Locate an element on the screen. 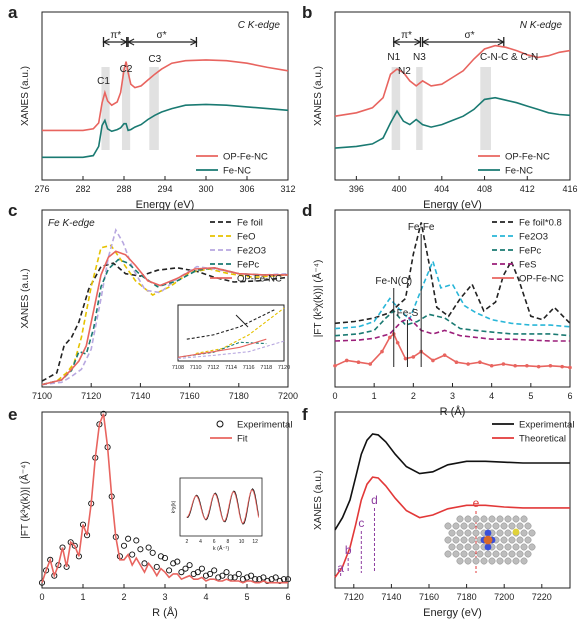 Image resolution: width=585 pixels, height=627 pixels. annotation-label: π* is located at coordinates (115, 35).